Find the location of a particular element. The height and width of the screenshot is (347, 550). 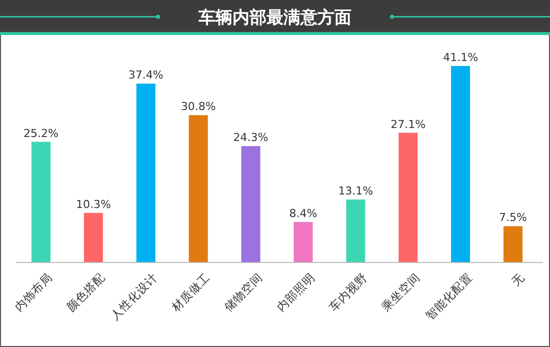

x-tick-label: 乘坐空间 is located at coordinates (400, 292).